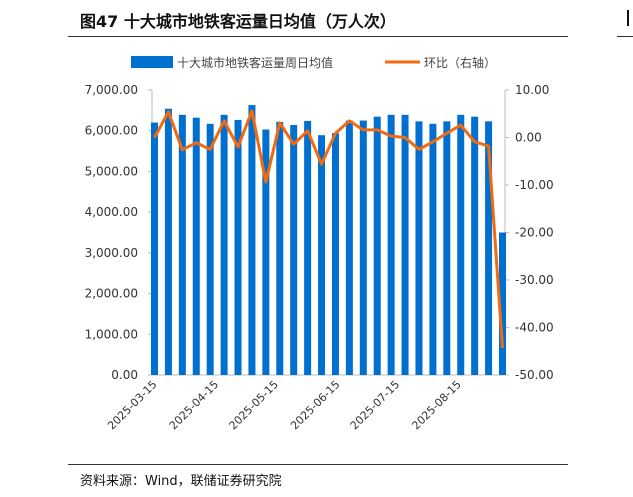  What do you see at coordinates (534, 375) in the screenshot?
I see `right-tick-label: -50.00` at bounding box center [534, 375].